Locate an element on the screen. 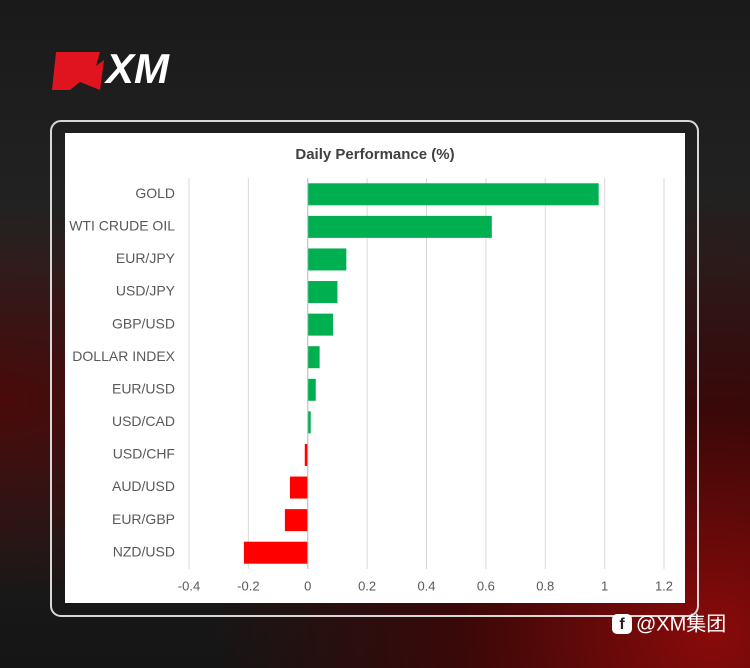 The width and height of the screenshot is (750, 668). chart-title: Daily Performance (%) is located at coordinates (374, 154).